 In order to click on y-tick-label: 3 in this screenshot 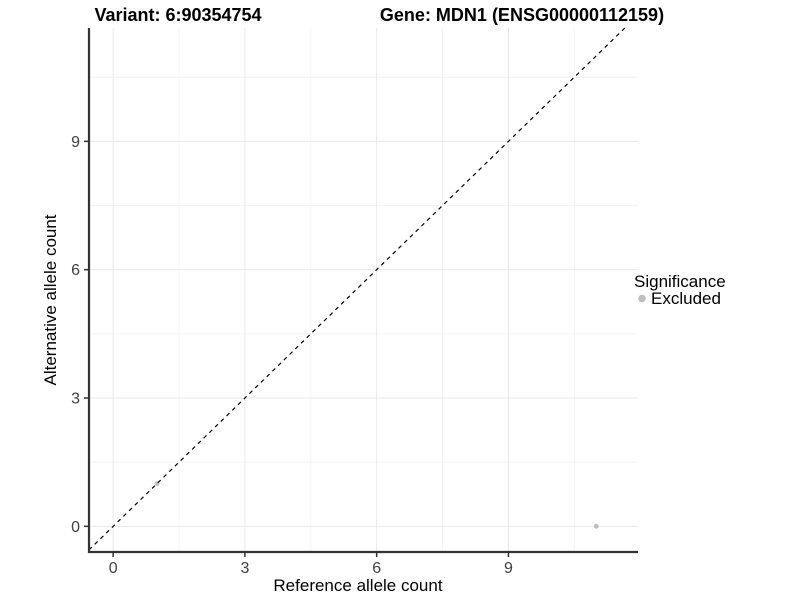, I will do `click(75, 399)`.